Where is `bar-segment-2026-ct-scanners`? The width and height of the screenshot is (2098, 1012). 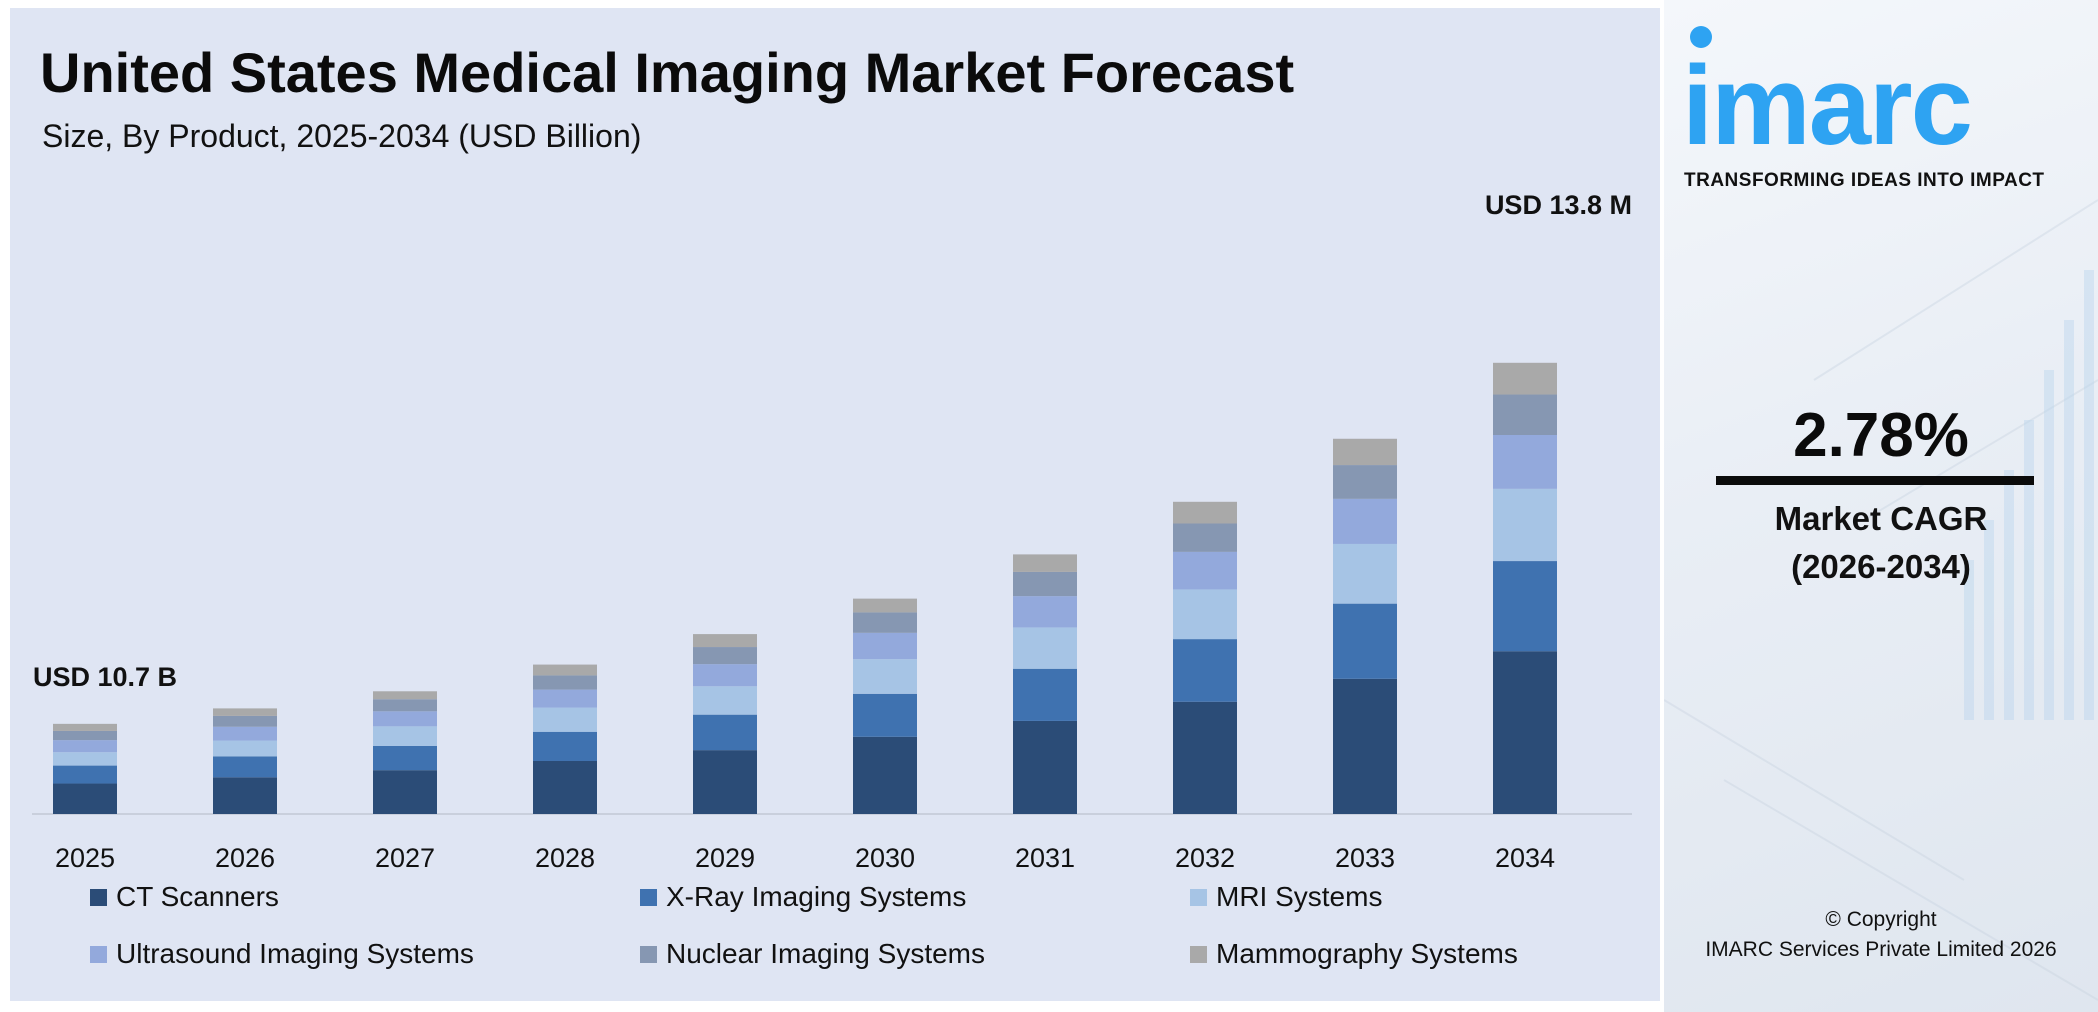
bar-segment-2026-ct-scanners is located at coordinates (245, 795).